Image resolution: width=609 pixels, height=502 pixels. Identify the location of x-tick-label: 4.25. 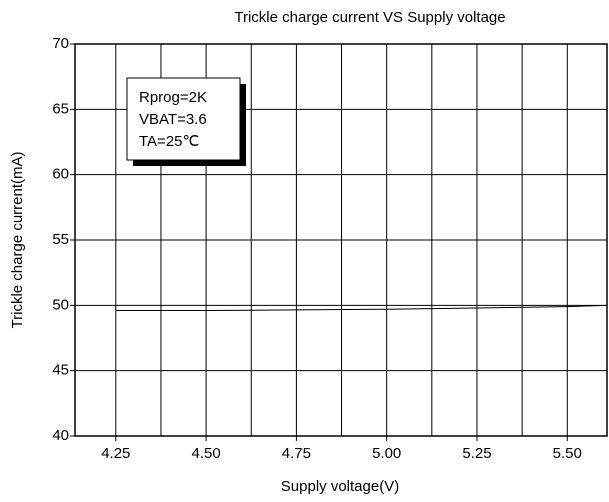
(115, 453).